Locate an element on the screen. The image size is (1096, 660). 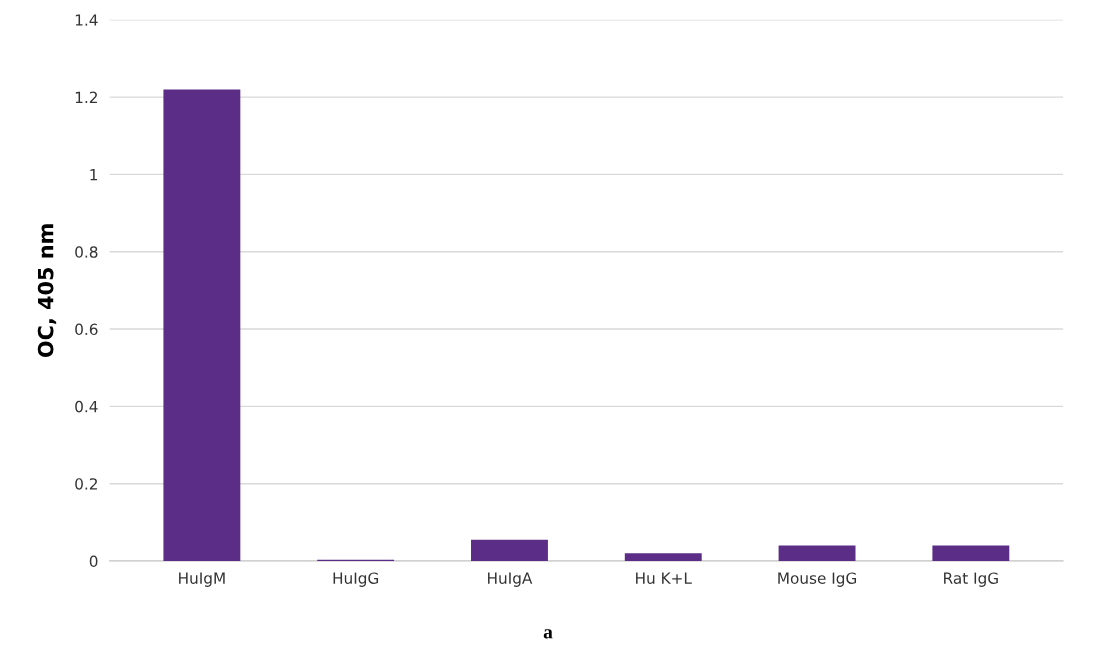
y-tick-label: 0.6 is located at coordinates (86, 329).